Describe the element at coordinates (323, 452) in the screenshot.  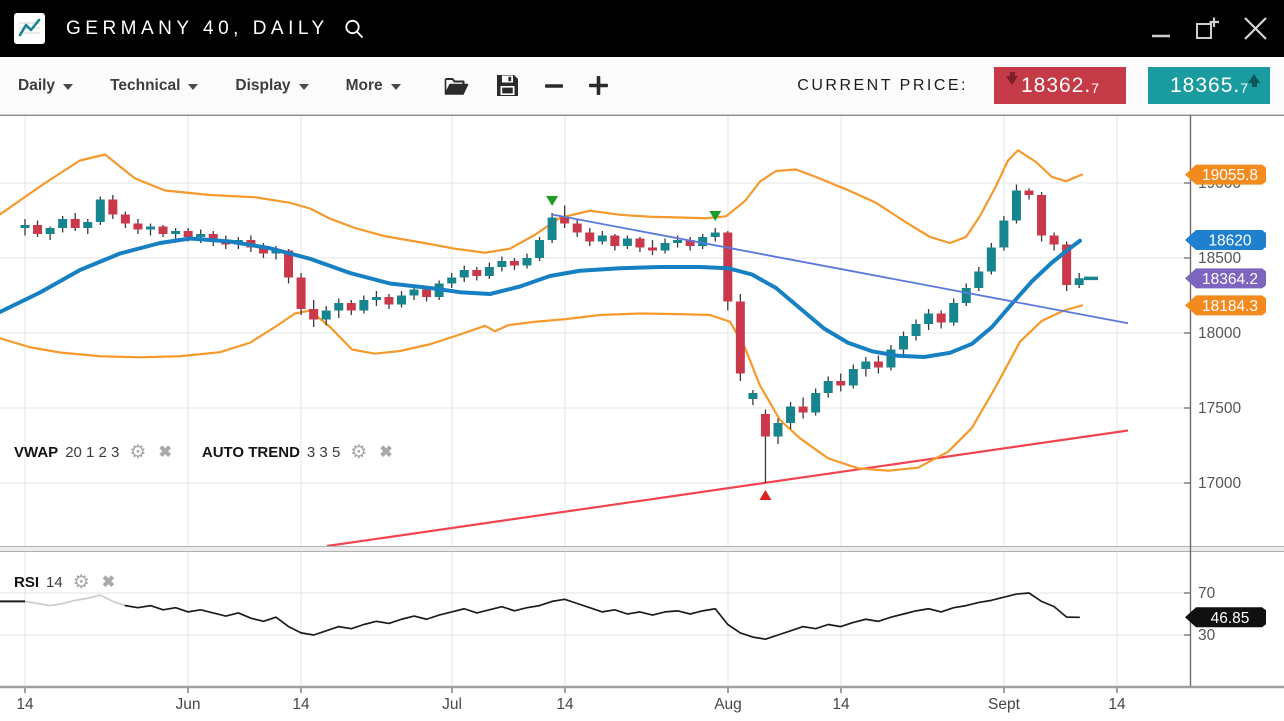
I see `auto-trend-params: 3 3 5` at that location.